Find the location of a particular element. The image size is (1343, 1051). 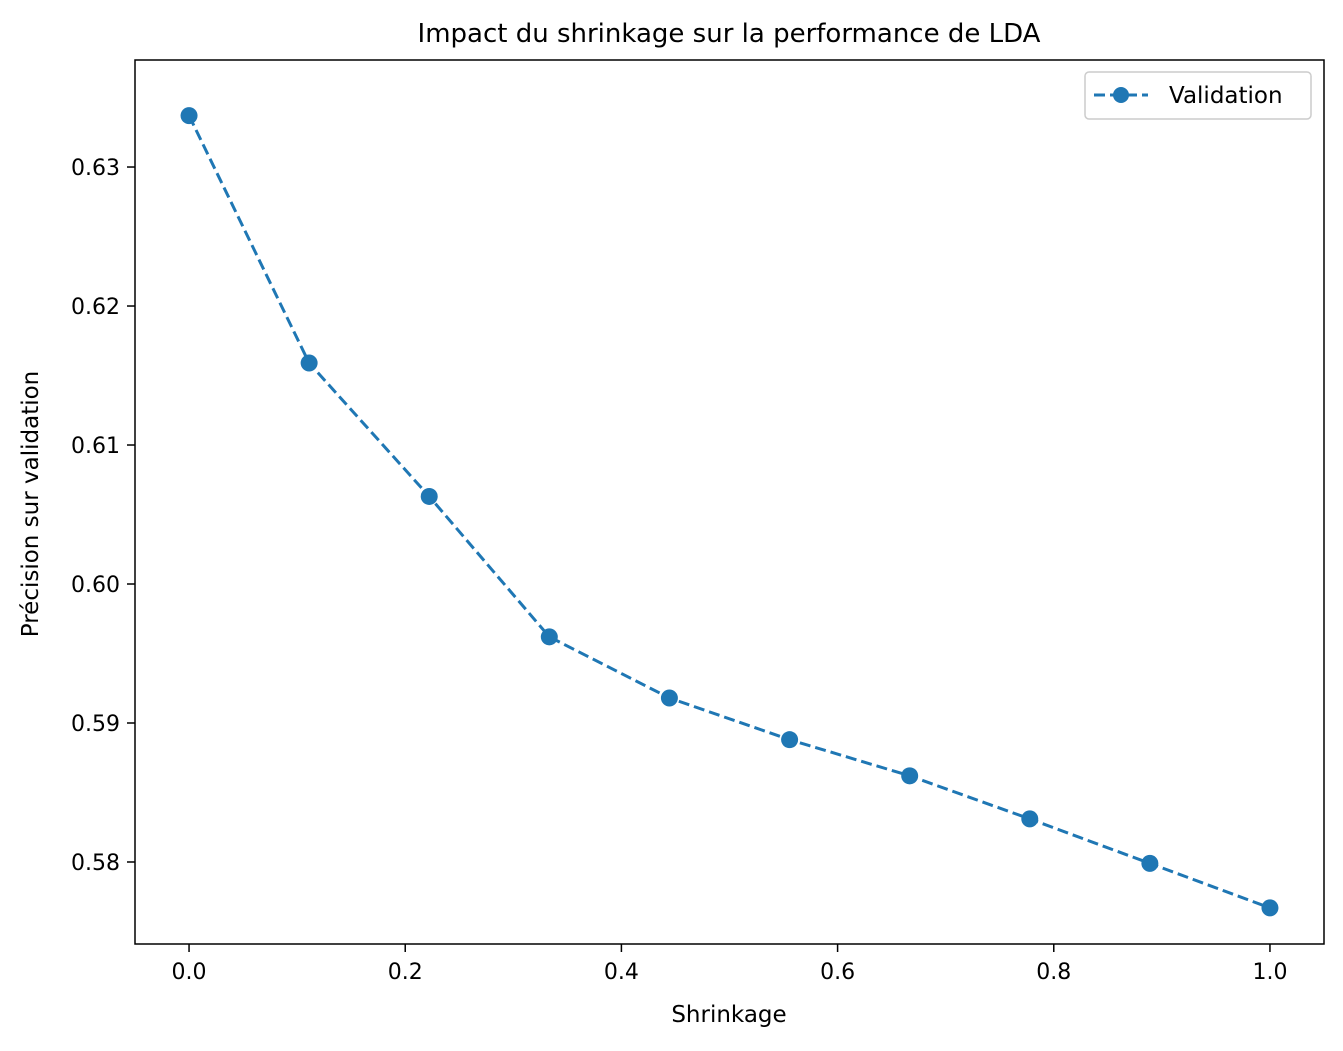

y-axis-label: Précision sur validation is located at coordinates (31, 504).